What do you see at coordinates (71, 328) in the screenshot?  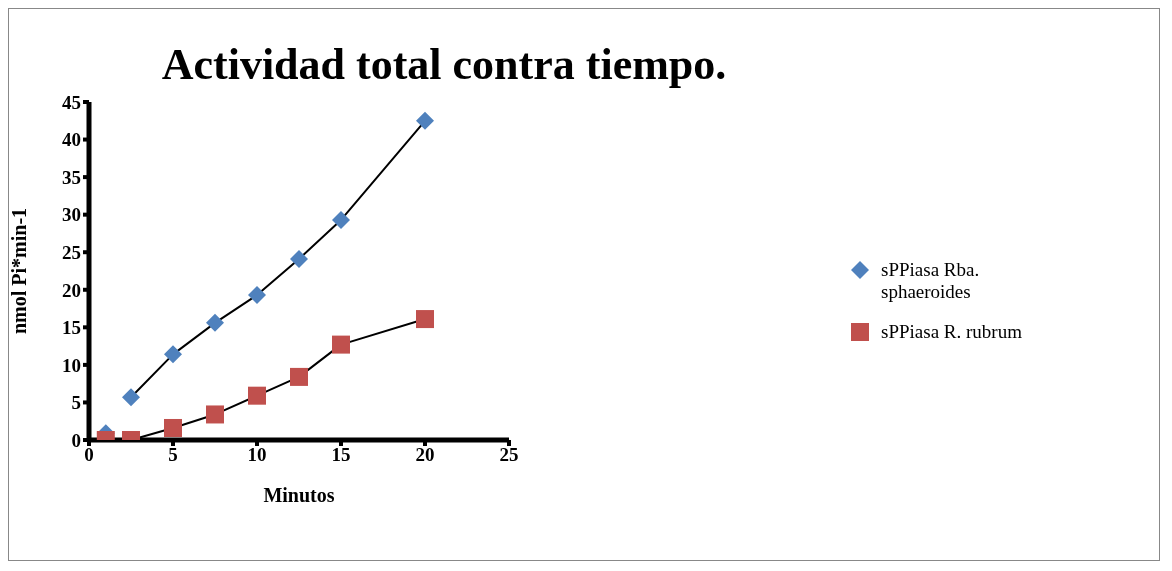 I see `y-tick-label: 15` at bounding box center [71, 328].